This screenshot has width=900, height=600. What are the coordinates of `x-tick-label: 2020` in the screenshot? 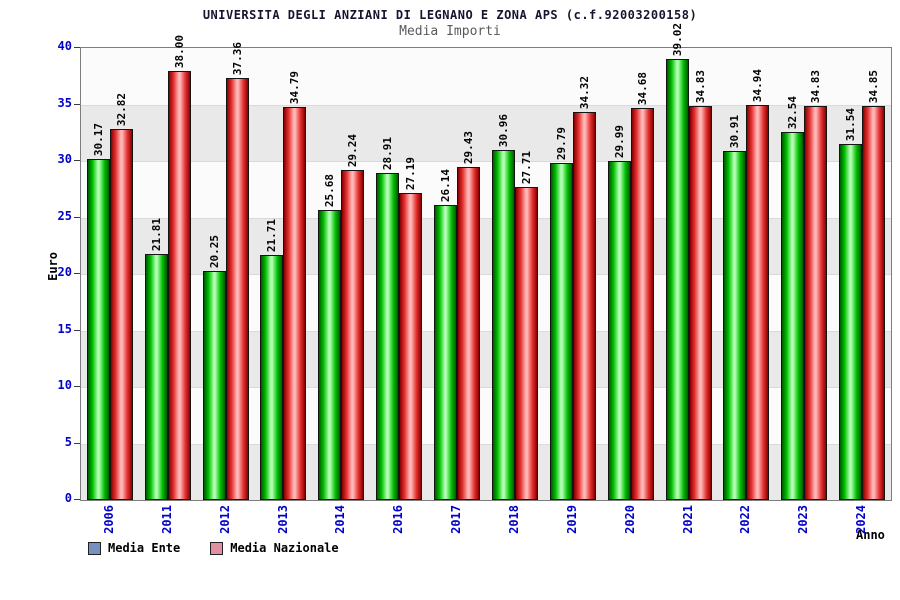 It's located at (629, 519).